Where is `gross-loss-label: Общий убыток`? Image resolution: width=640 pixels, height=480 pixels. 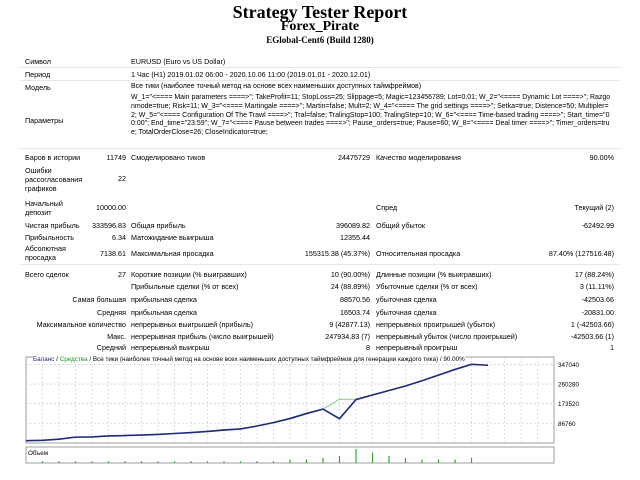
gross-loss-label: Общий убыток is located at coordinates (400, 225).